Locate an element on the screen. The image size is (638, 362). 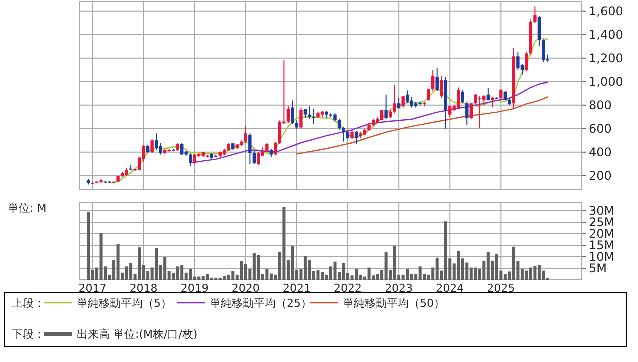
y-tick-label: 5M is located at coordinates (598, 269).